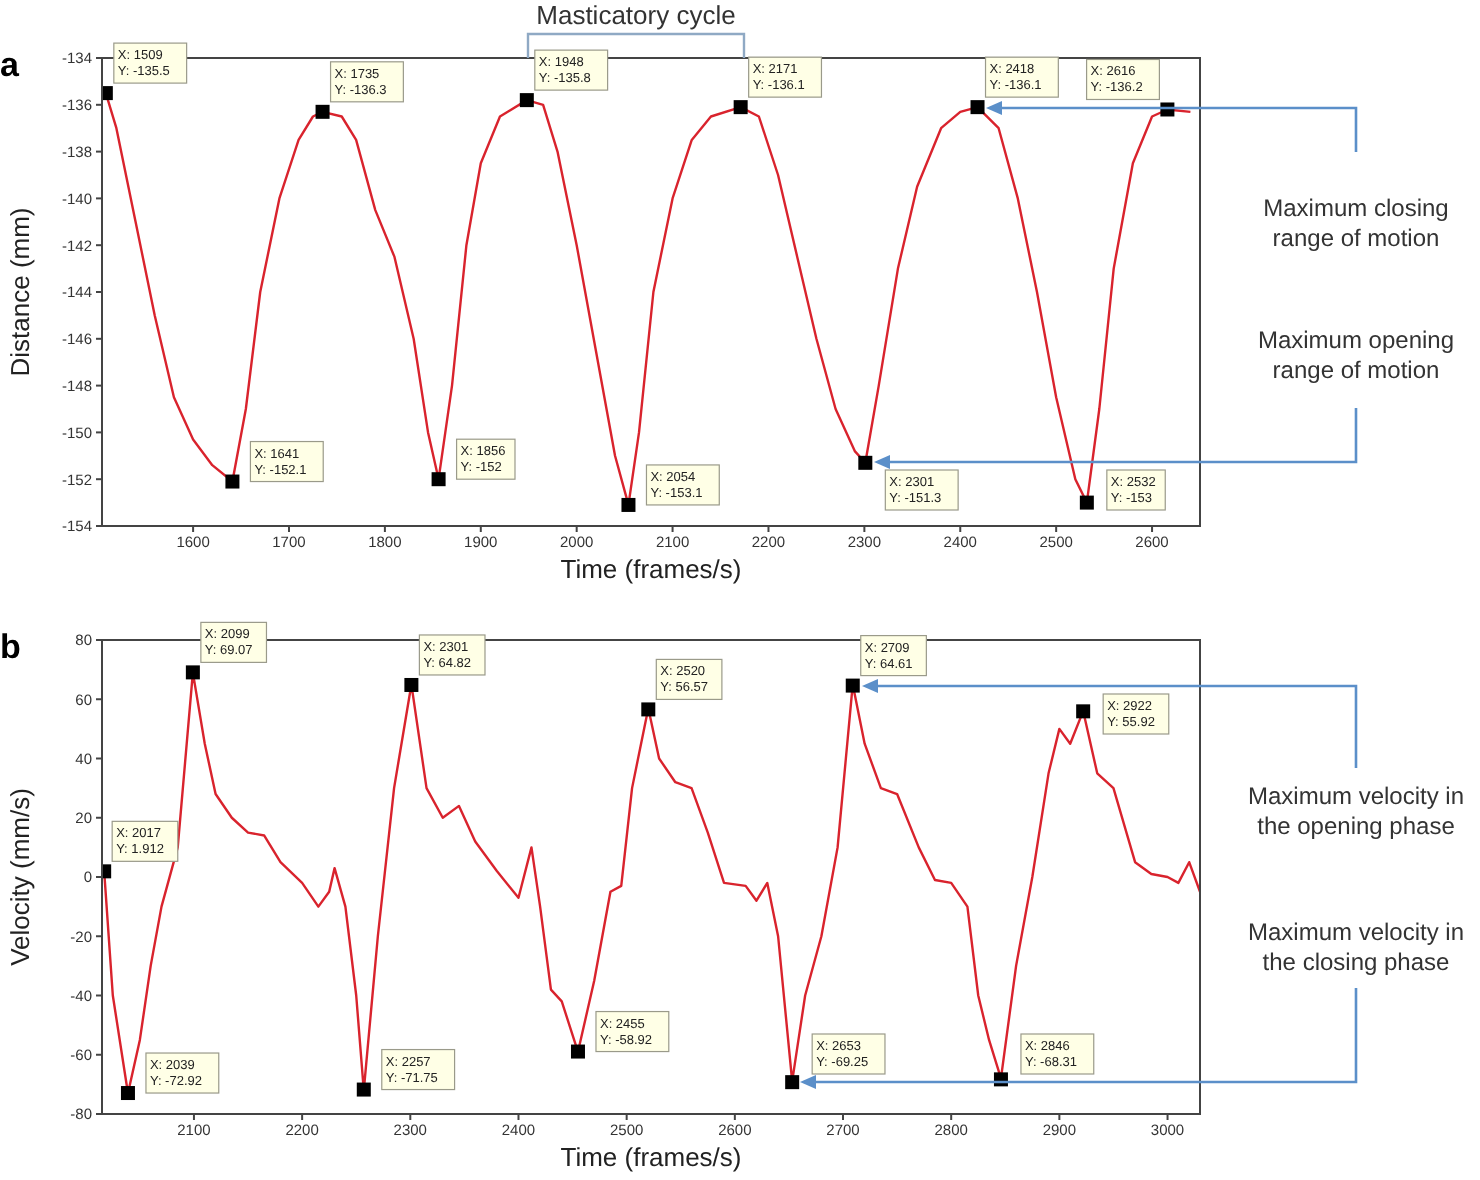 The image size is (1480, 1180). I want to click on y-axis-title: Distance (mm), so click(20, 292).